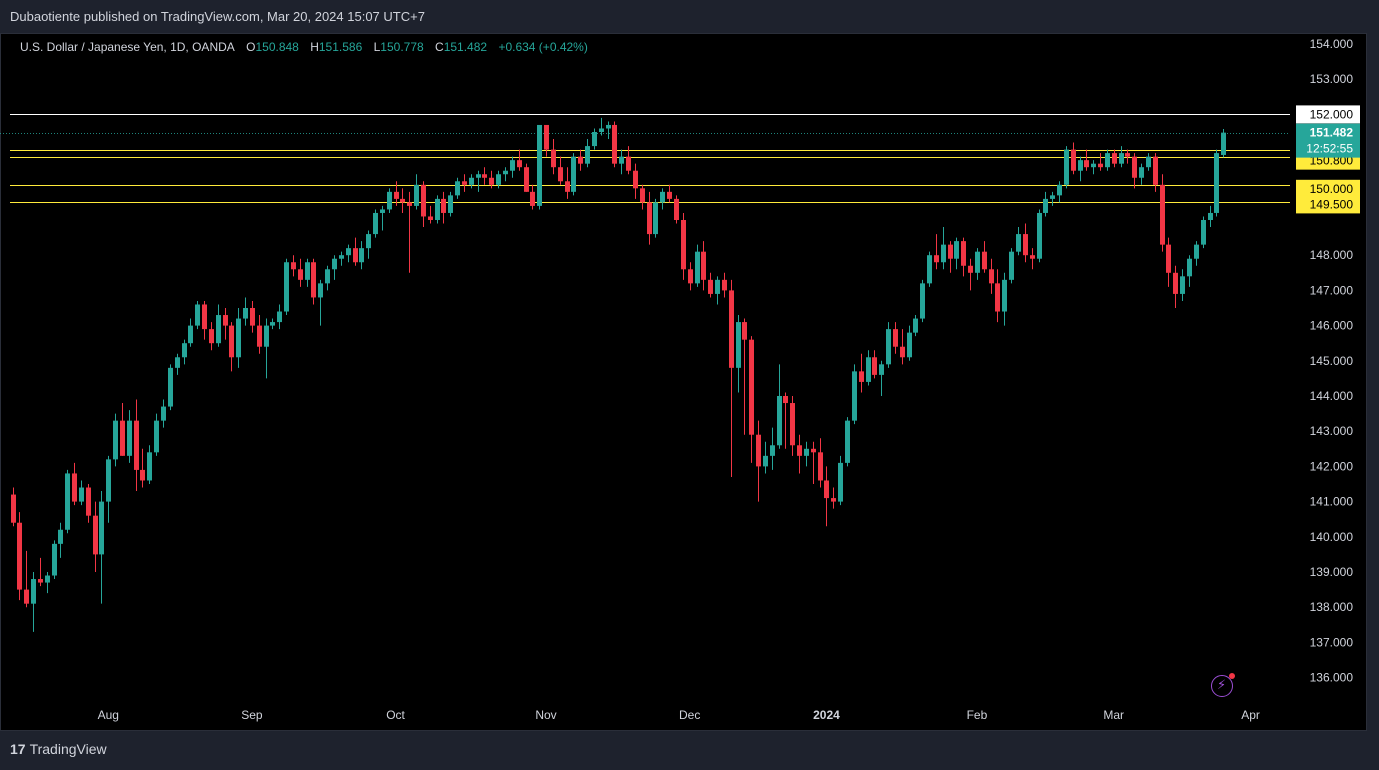 The width and height of the screenshot is (1379, 770). I want to click on x-tick-label: Apr, so click(1250, 715).